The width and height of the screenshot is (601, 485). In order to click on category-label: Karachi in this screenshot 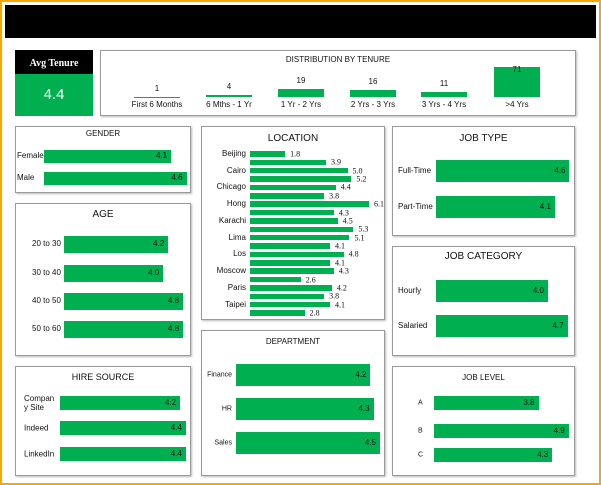, I will do `click(232, 220)`.